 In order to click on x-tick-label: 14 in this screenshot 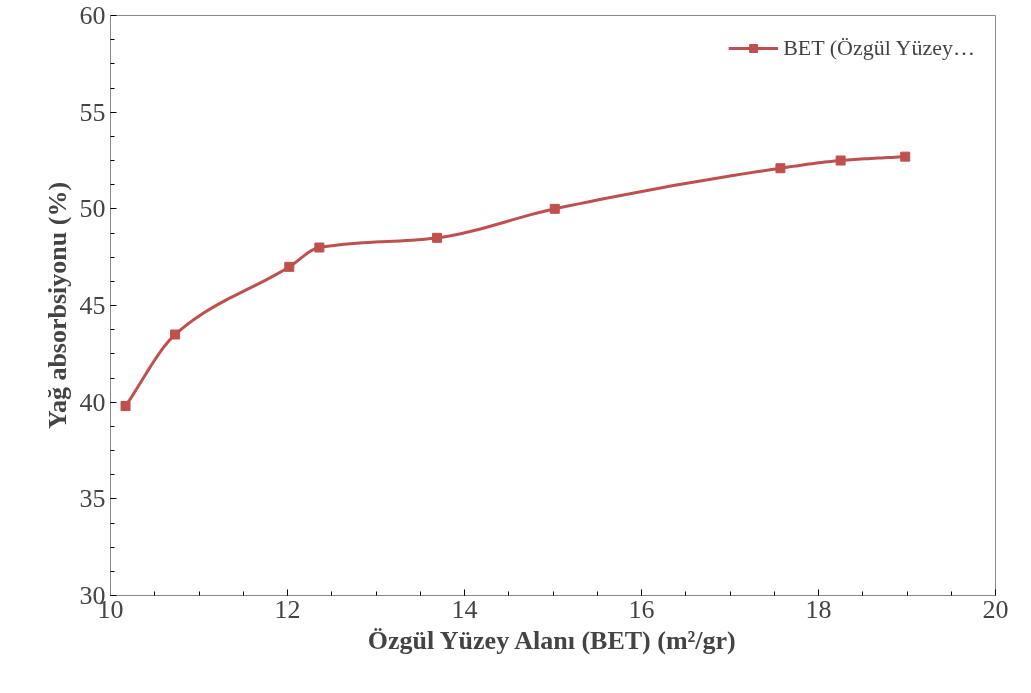, I will do `click(464, 609)`.